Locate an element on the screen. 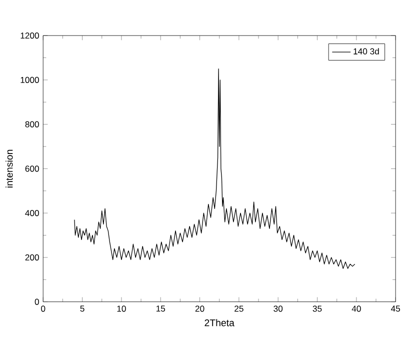  y-tick-label: 0 is located at coordinates (36, 302).